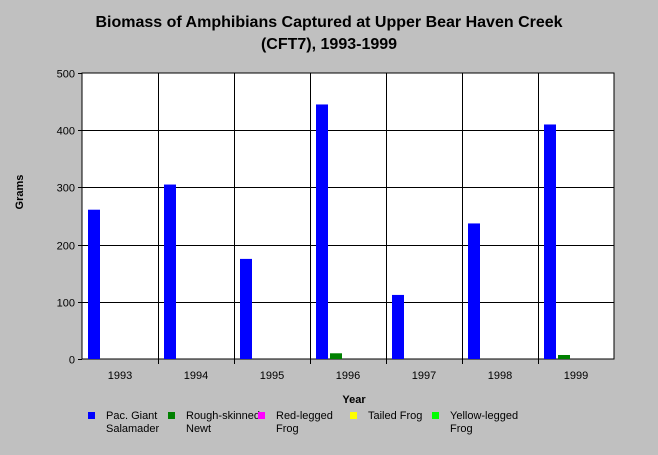  Describe the element at coordinates (484, 422) in the screenshot. I see `legend-label: Yellow-legged Frog` at that location.